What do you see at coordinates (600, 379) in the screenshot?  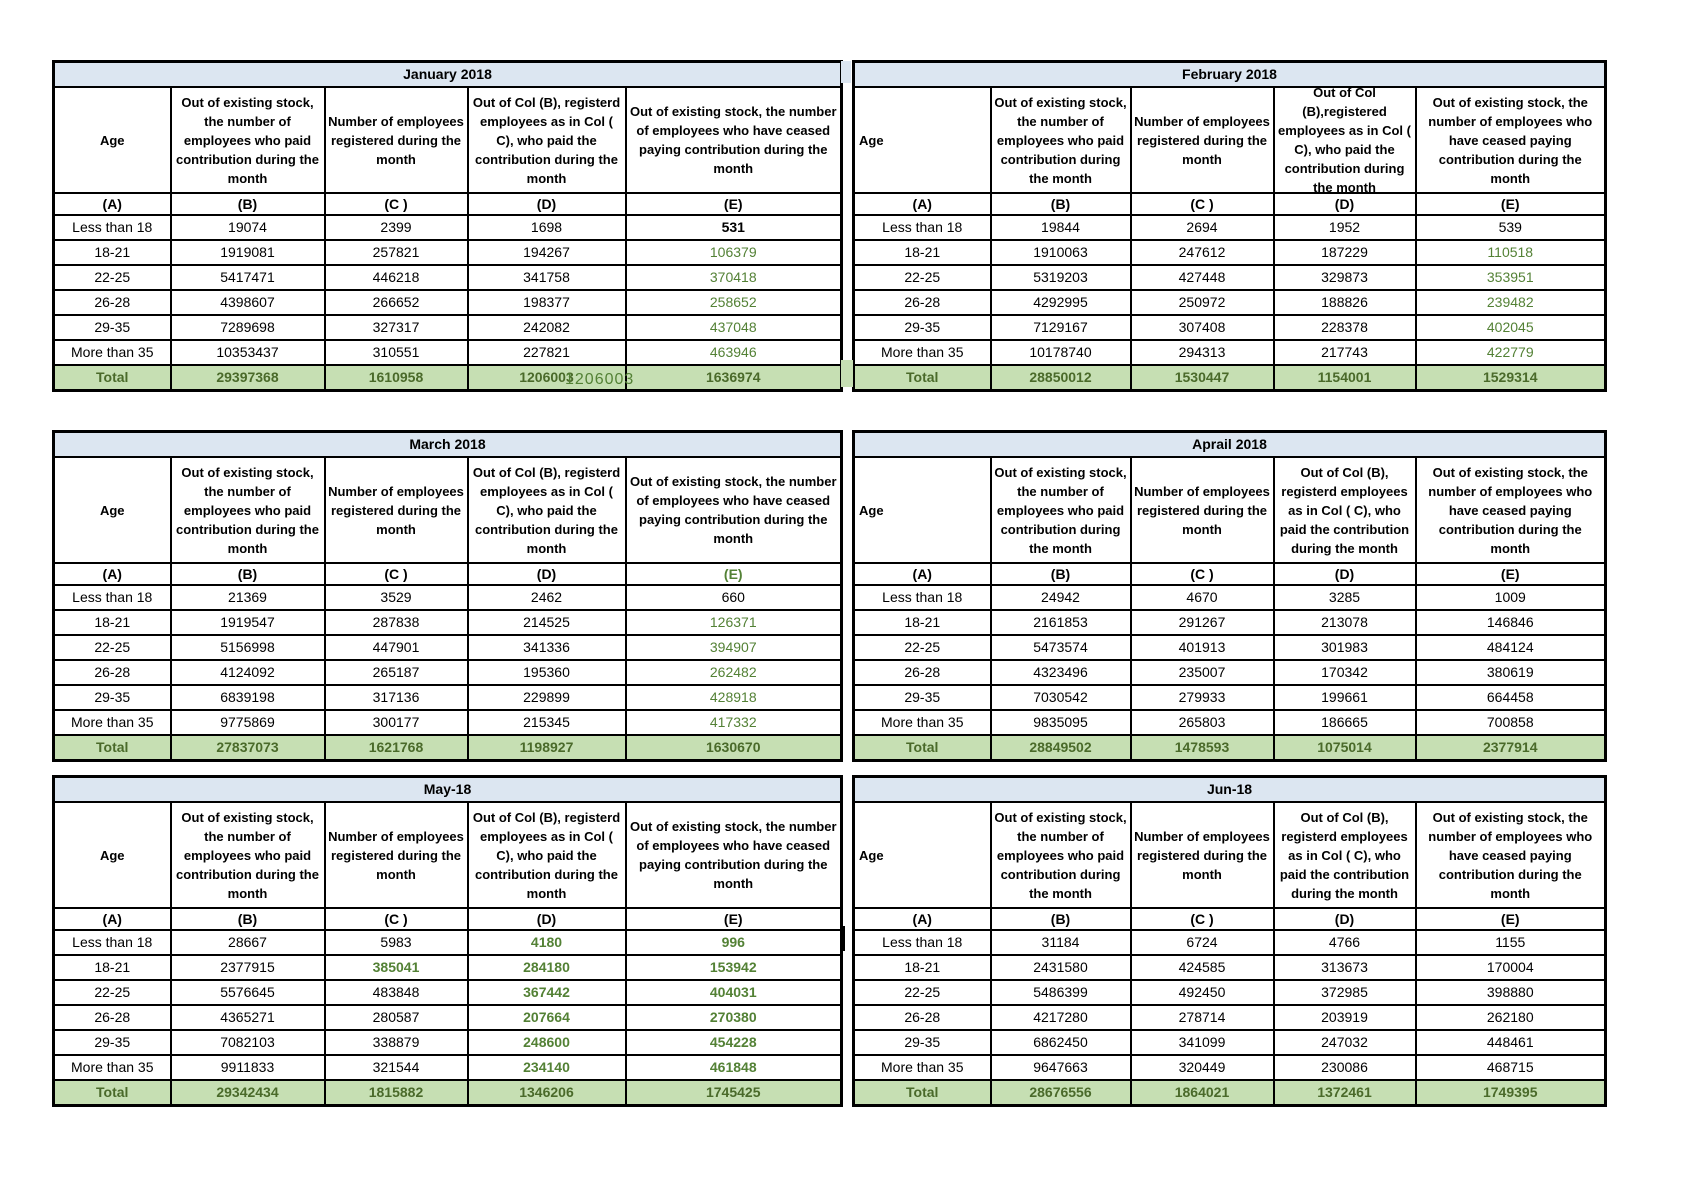 I see `stray-overlapping-number: 1206003` at bounding box center [600, 379].